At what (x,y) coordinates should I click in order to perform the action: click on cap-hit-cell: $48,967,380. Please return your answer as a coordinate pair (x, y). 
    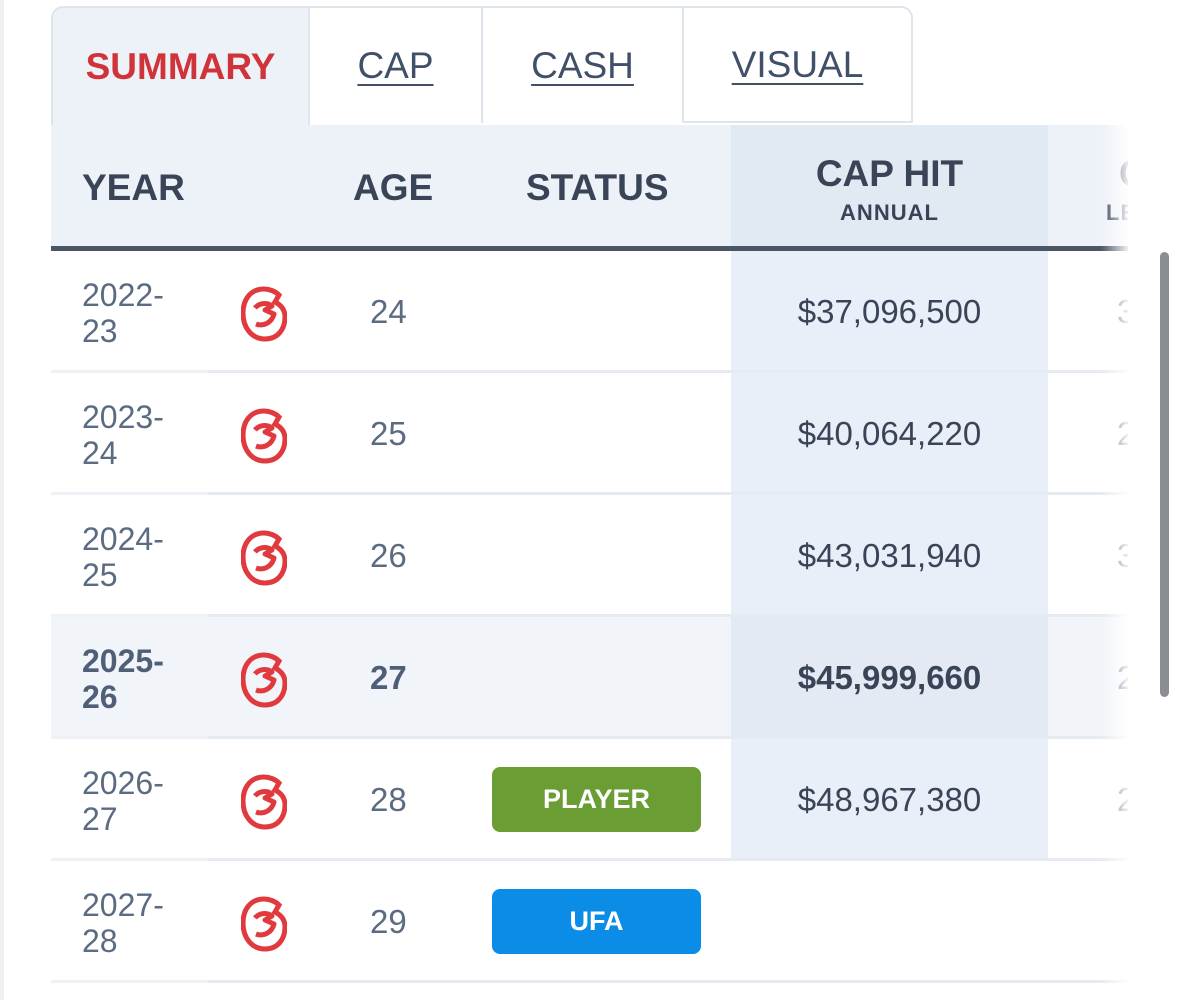
    Looking at the image, I should click on (889, 799).